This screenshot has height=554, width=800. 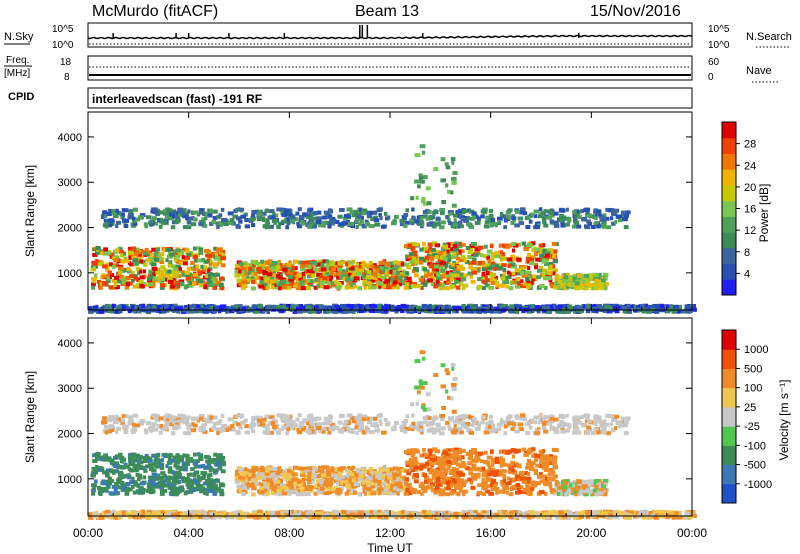 I want to click on power-ylabel: Slant Range [km], so click(x=30, y=211).